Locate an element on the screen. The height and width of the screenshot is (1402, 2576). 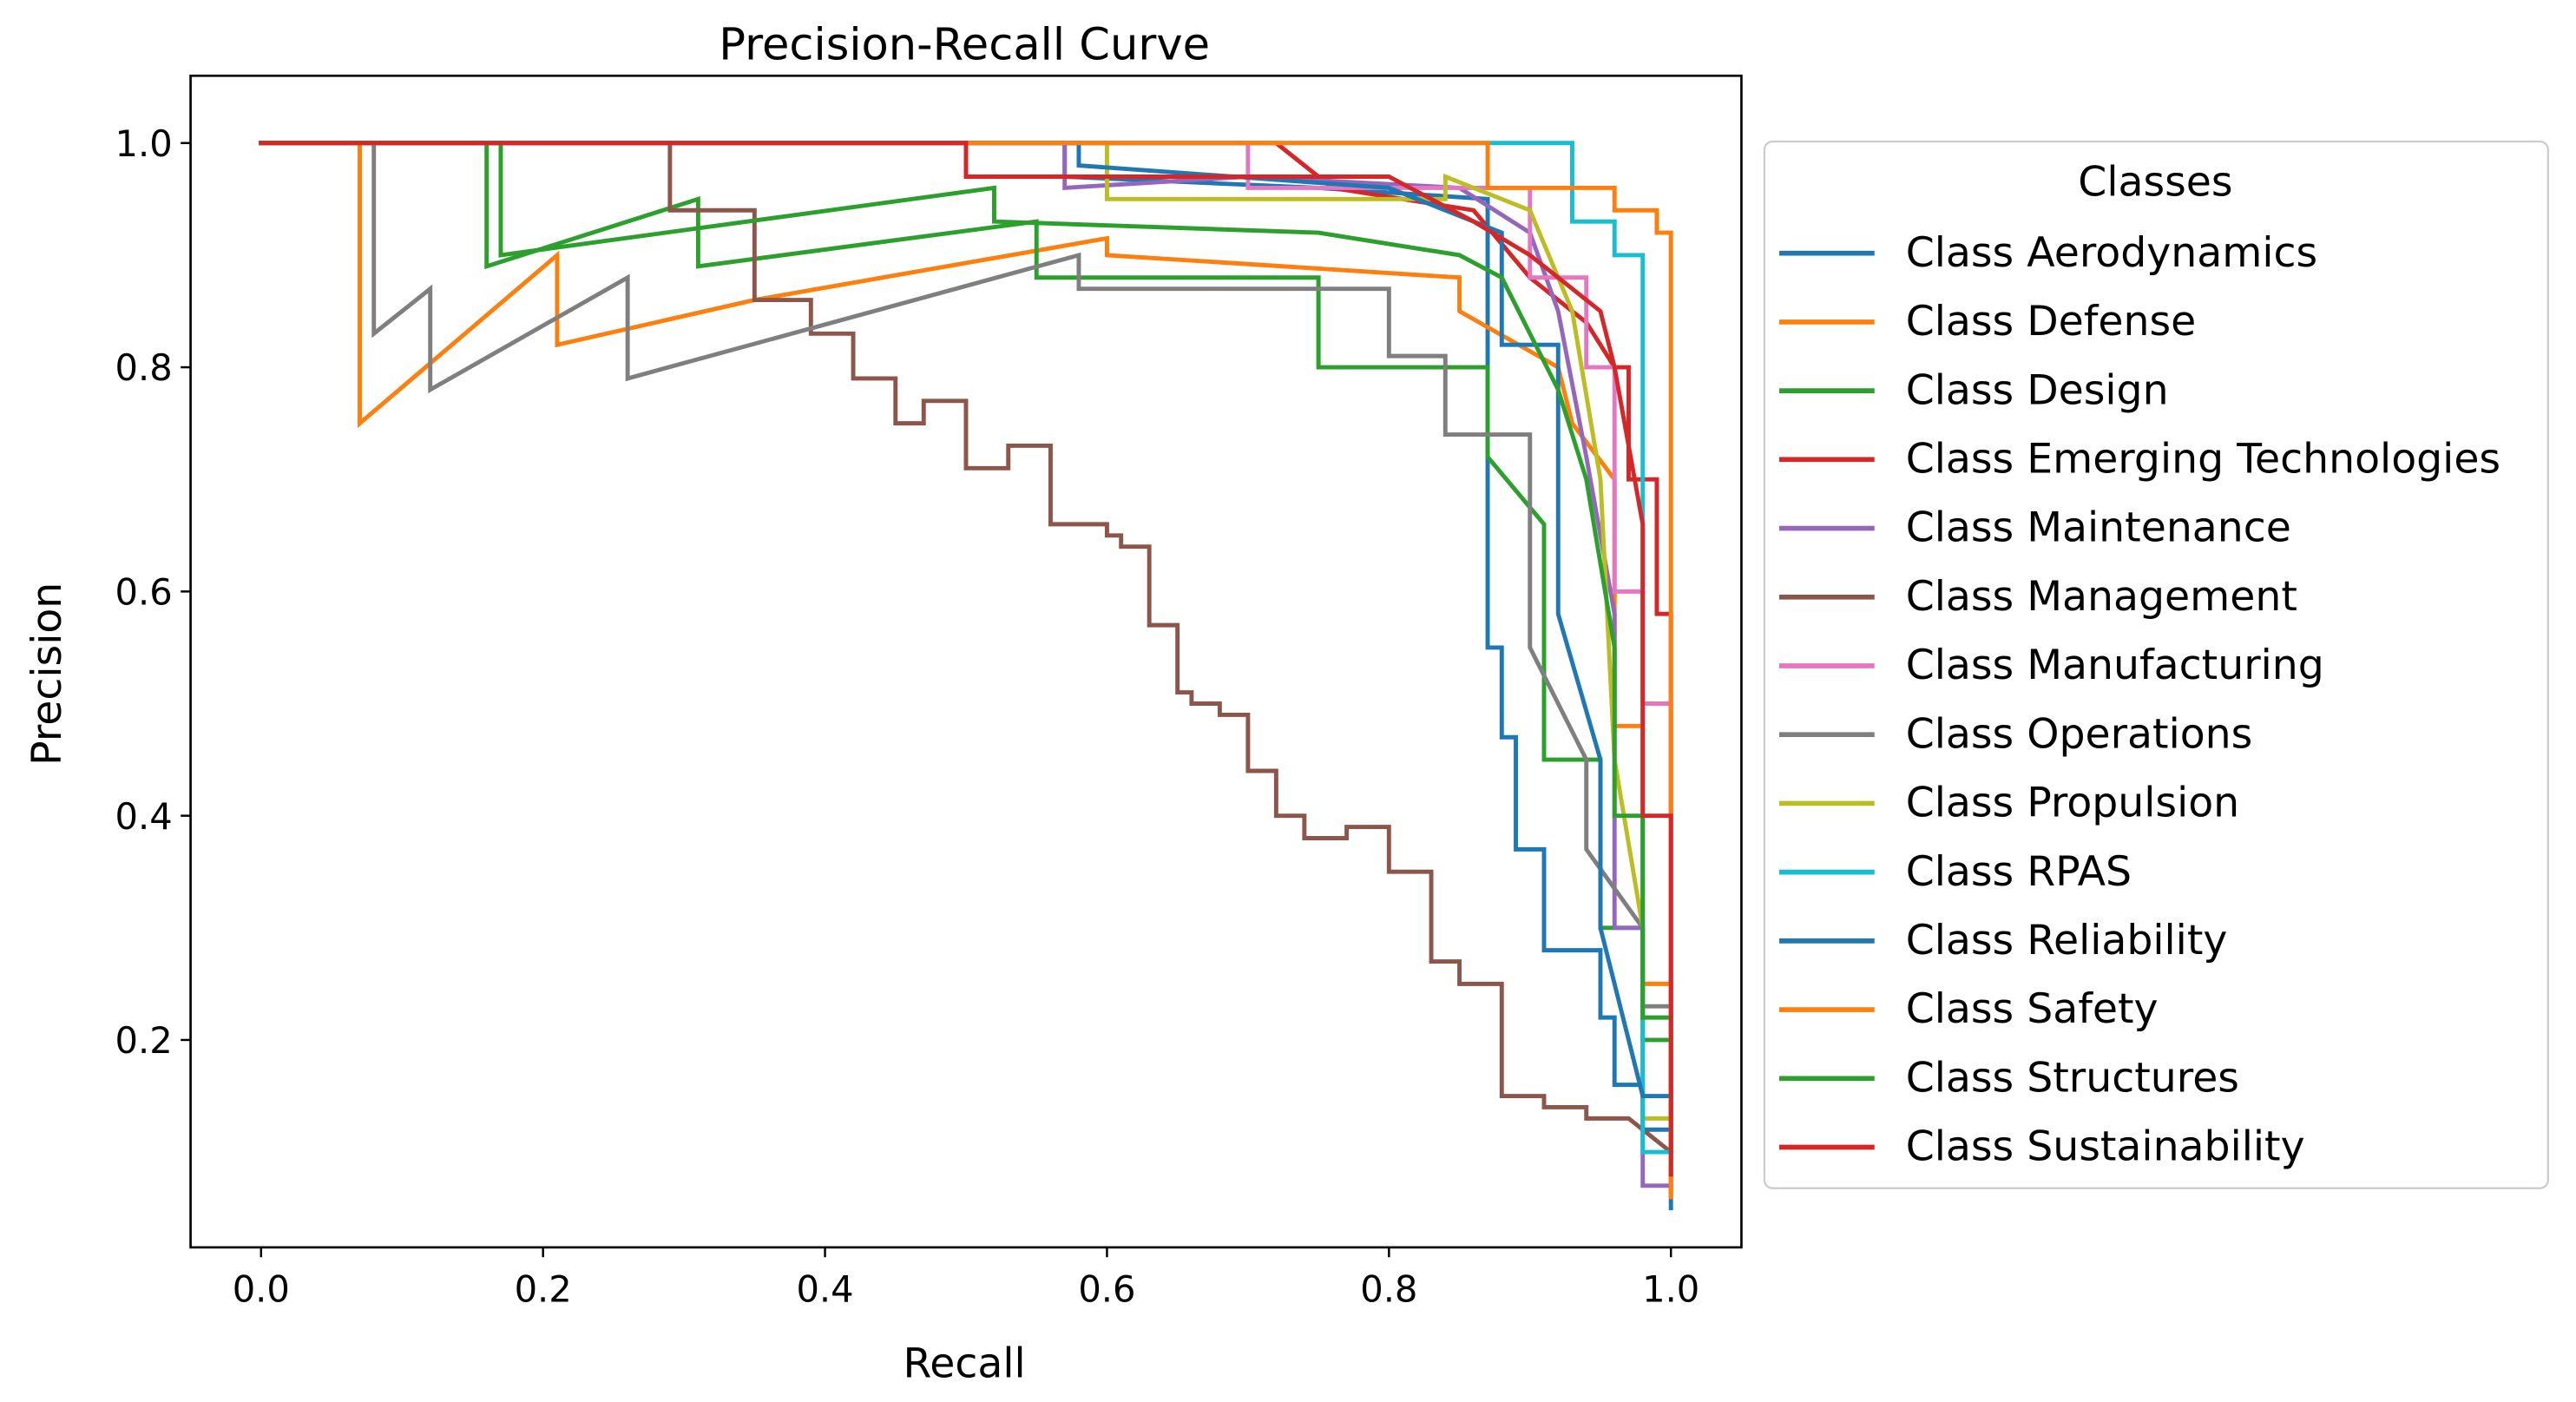
legend-entry: Class Propulsion is located at coordinates (2072, 804).